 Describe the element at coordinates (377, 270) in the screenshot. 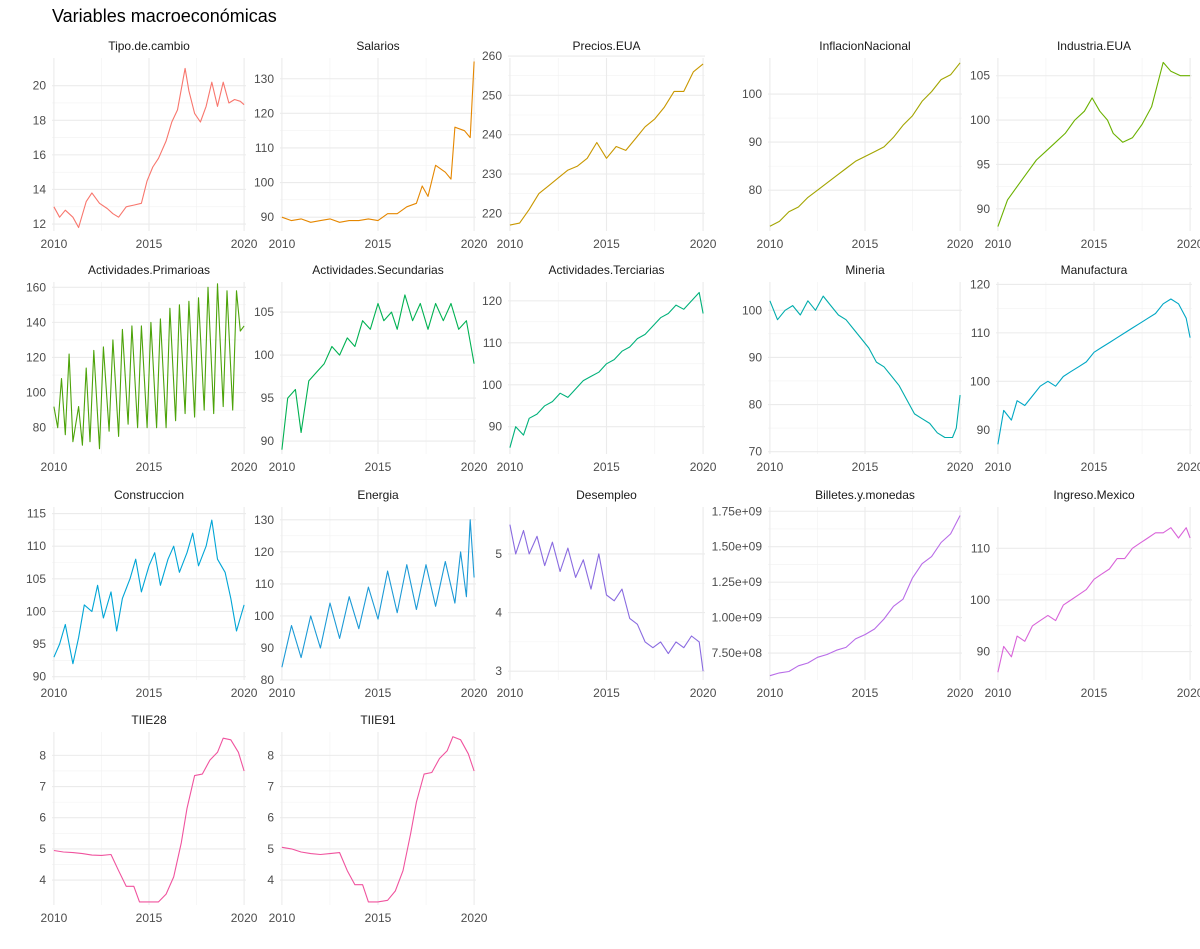

I see `panel-title: Actividades.Secundarias` at that location.